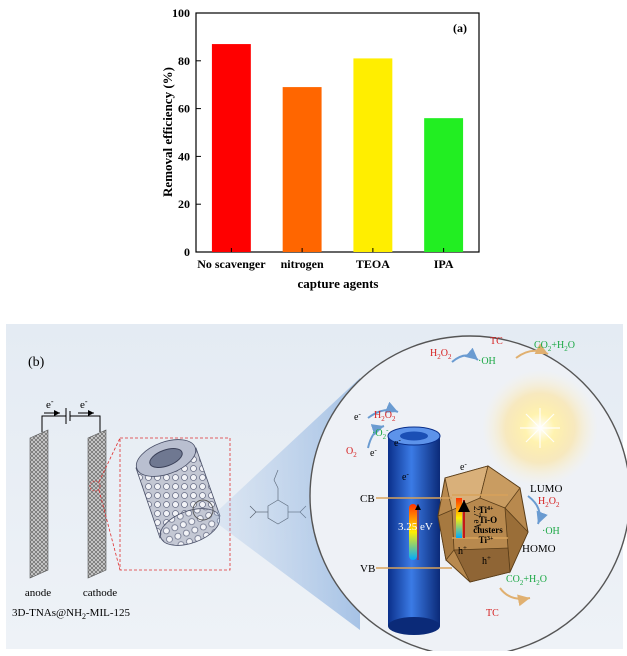  I want to click on hole-bottom: h+, so click(486, 560).